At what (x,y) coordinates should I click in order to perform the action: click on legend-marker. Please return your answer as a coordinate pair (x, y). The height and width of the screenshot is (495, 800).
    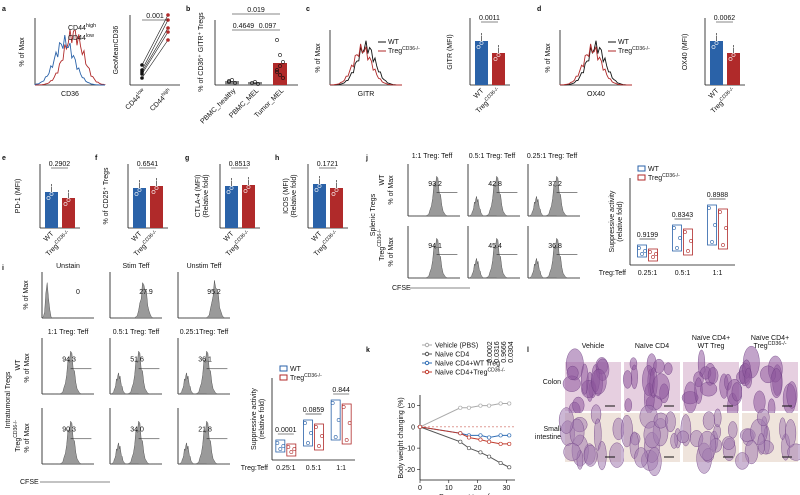
    Looking at the image, I should click on (427, 354).